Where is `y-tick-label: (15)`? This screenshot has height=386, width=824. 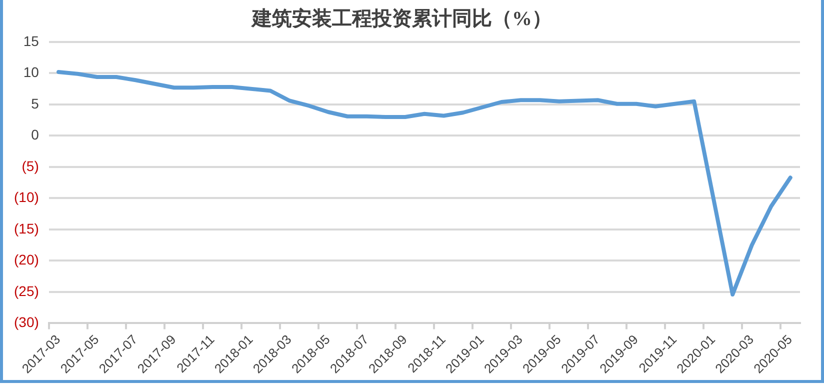 y-tick-label: (15) is located at coordinates (26, 228).